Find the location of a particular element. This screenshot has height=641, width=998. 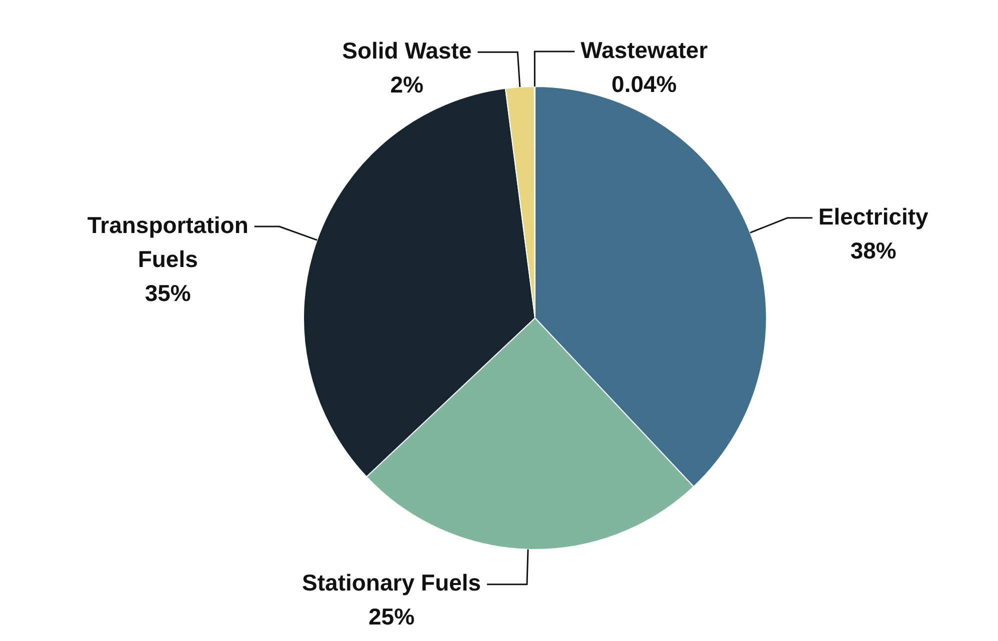

data-label: 25% is located at coordinates (391, 617).